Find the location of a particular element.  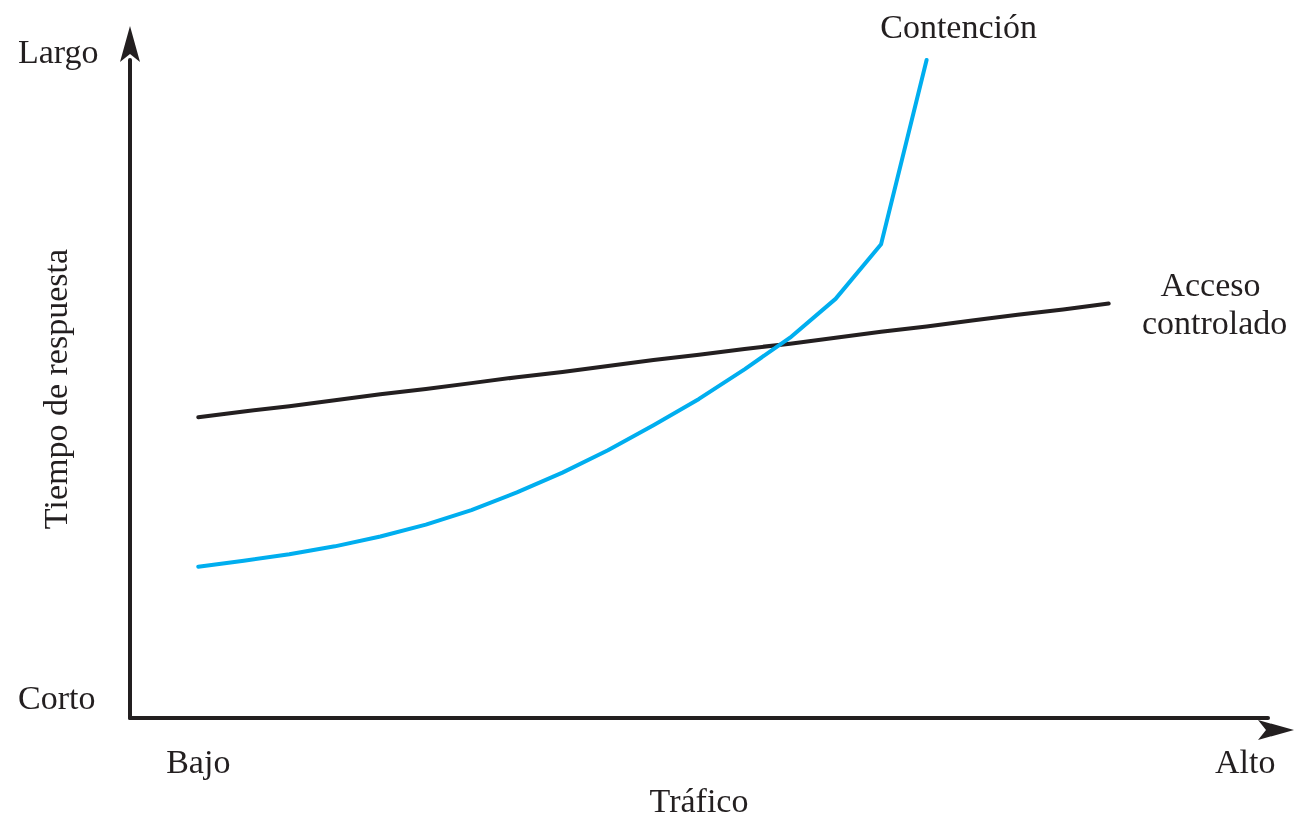

series-label: Contención is located at coordinates (958, 26).